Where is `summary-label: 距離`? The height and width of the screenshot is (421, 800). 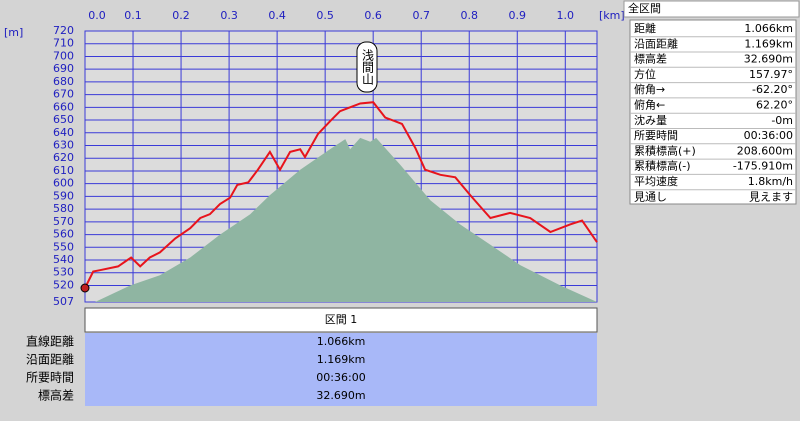
summary-label: 距離 is located at coordinates (645, 28).